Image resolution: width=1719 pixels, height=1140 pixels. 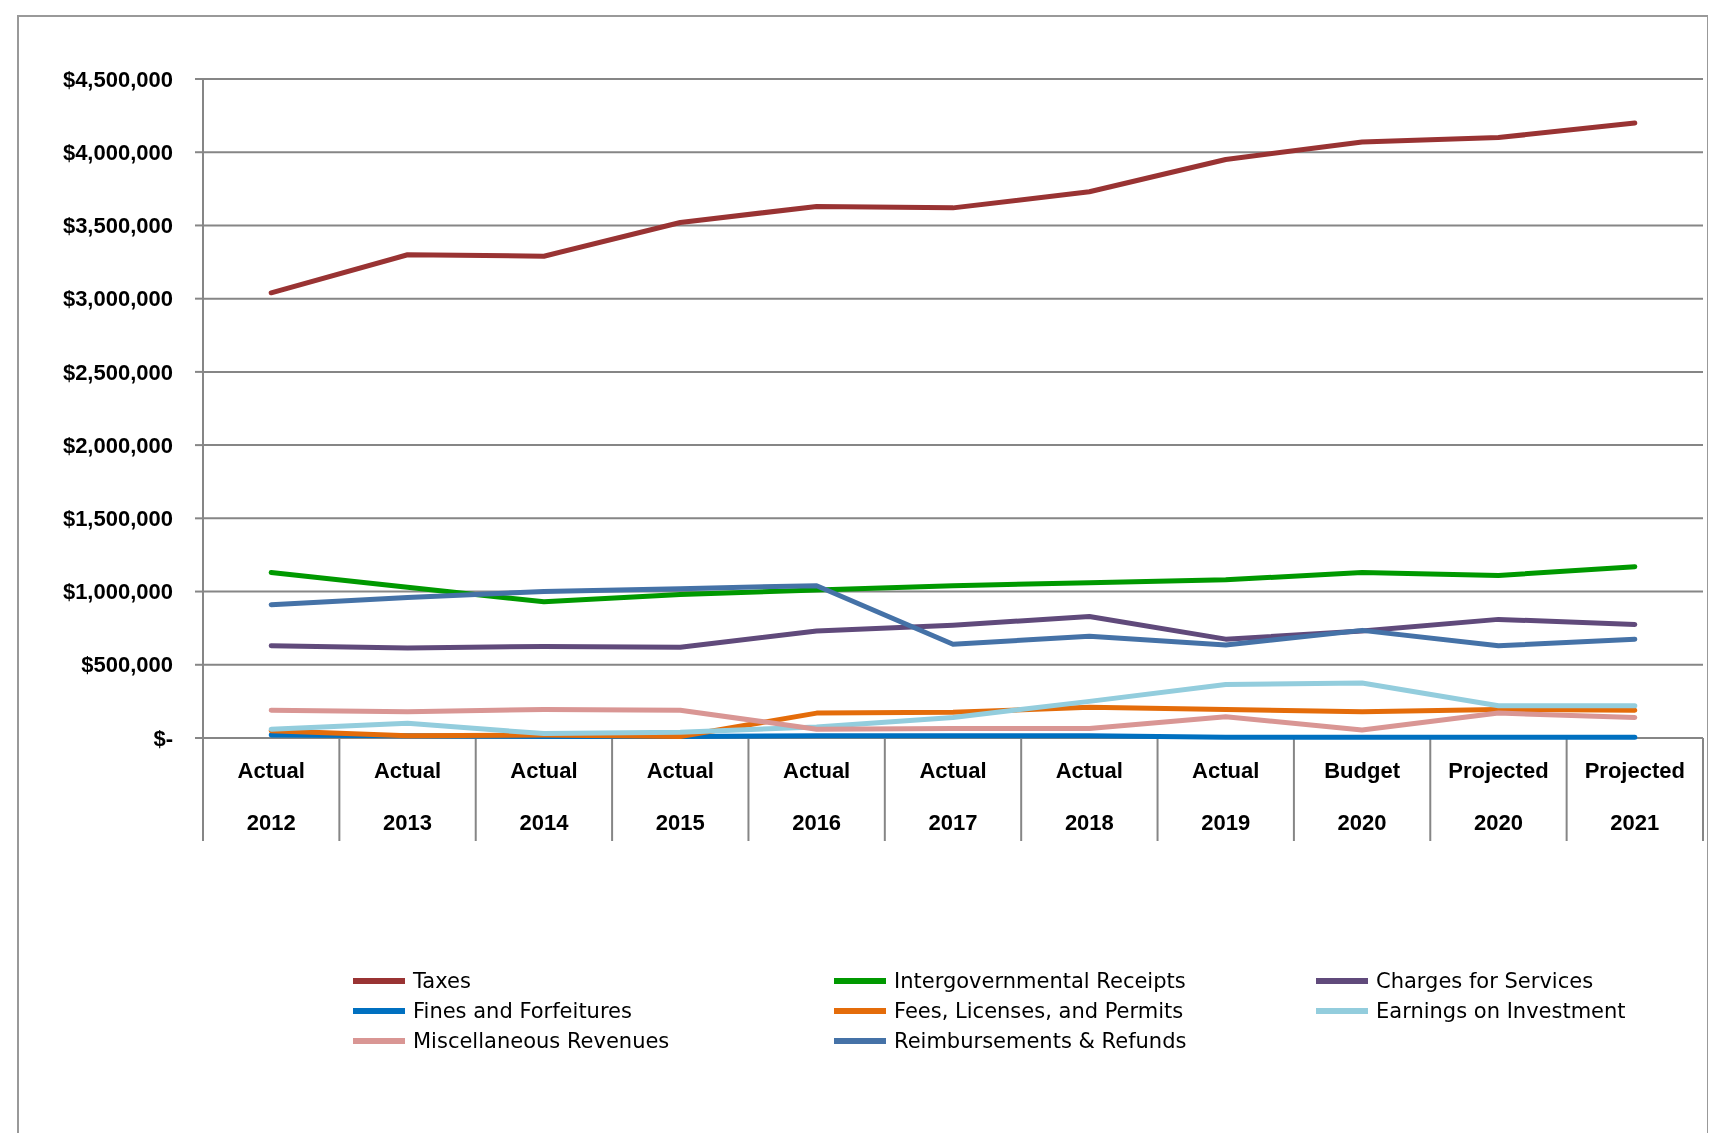 What do you see at coordinates (1226, 796) in the screenshot?
I see `category-label: Actual 2019` at bounding box center [1226, 796].